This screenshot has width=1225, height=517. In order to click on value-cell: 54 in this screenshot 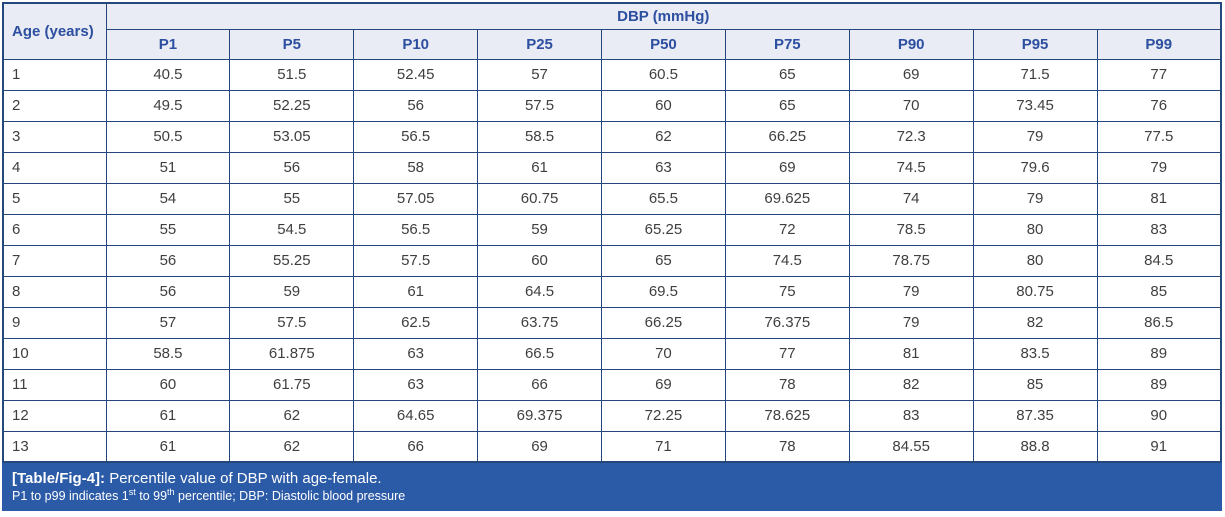, I will do `click(168, 198)`.